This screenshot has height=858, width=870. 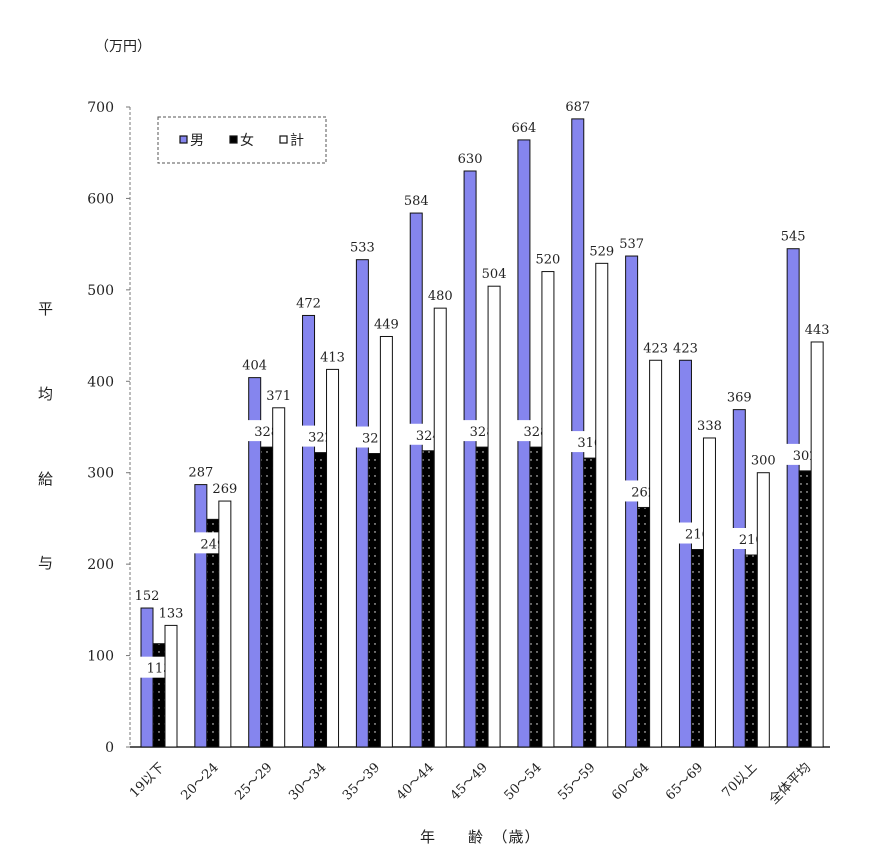 I want to click on unit-label: （万円）, so click(x=123, y=47).